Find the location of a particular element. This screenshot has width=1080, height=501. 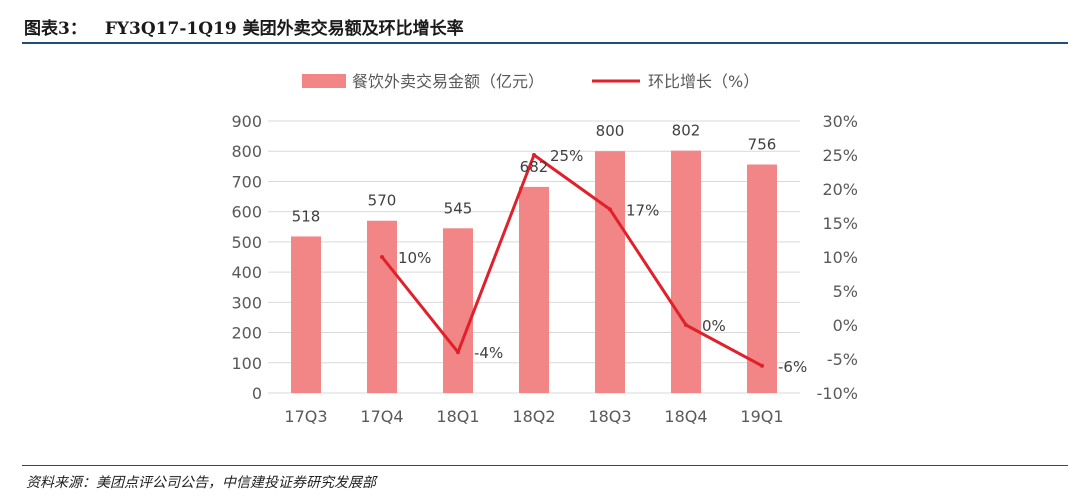

bar-data-label: 518 is located at coordinates (306, 216).